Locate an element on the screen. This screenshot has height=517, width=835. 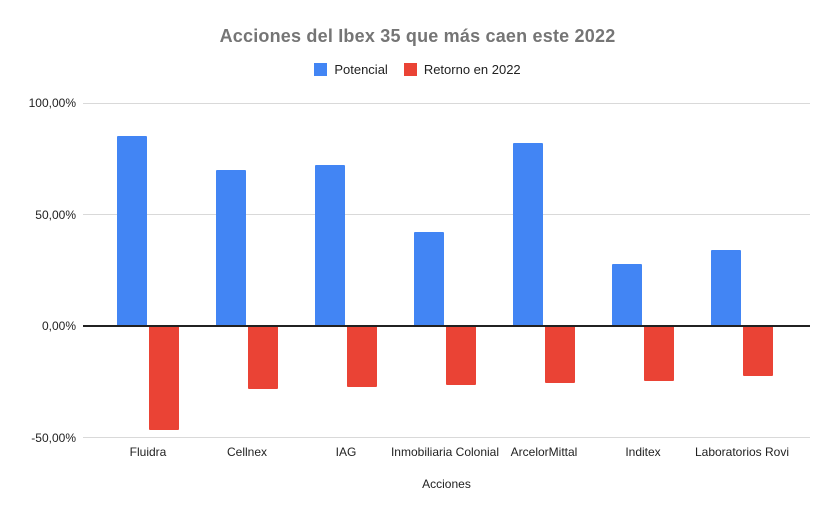
category-label-arcelormittal: ArcelorMittal is located at coordinates (544, 452).